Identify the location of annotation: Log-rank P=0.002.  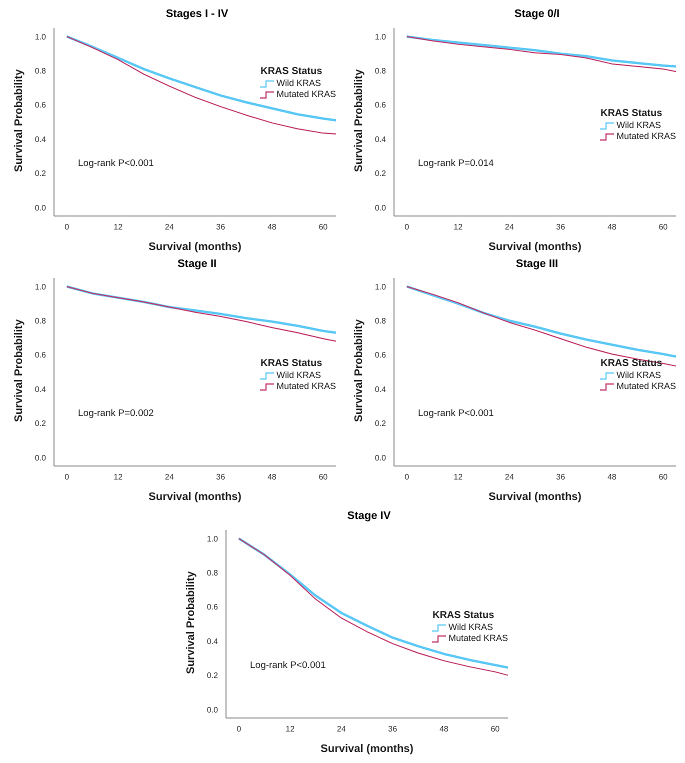
(116, 413).